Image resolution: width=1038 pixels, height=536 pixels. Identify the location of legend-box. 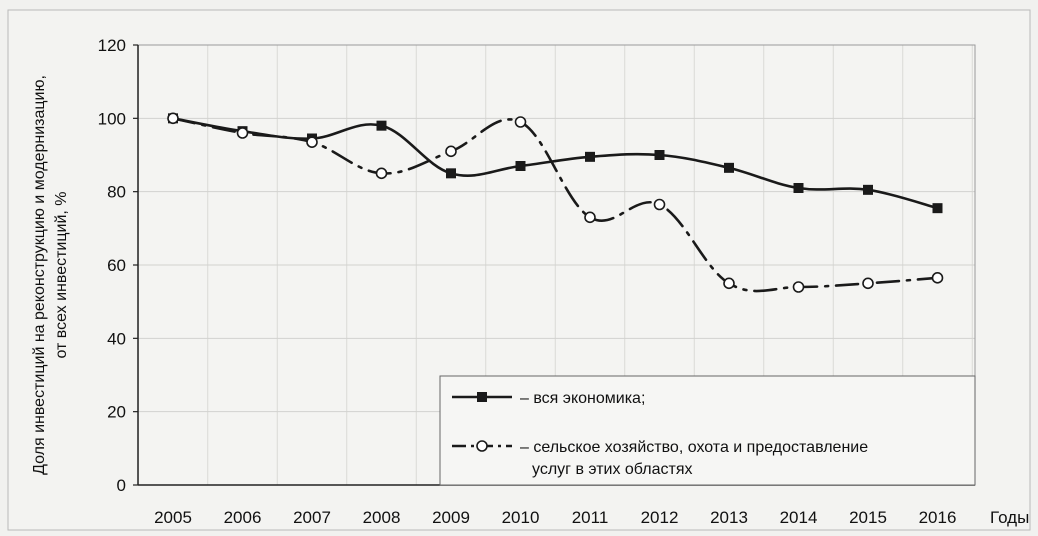
(707, 430).